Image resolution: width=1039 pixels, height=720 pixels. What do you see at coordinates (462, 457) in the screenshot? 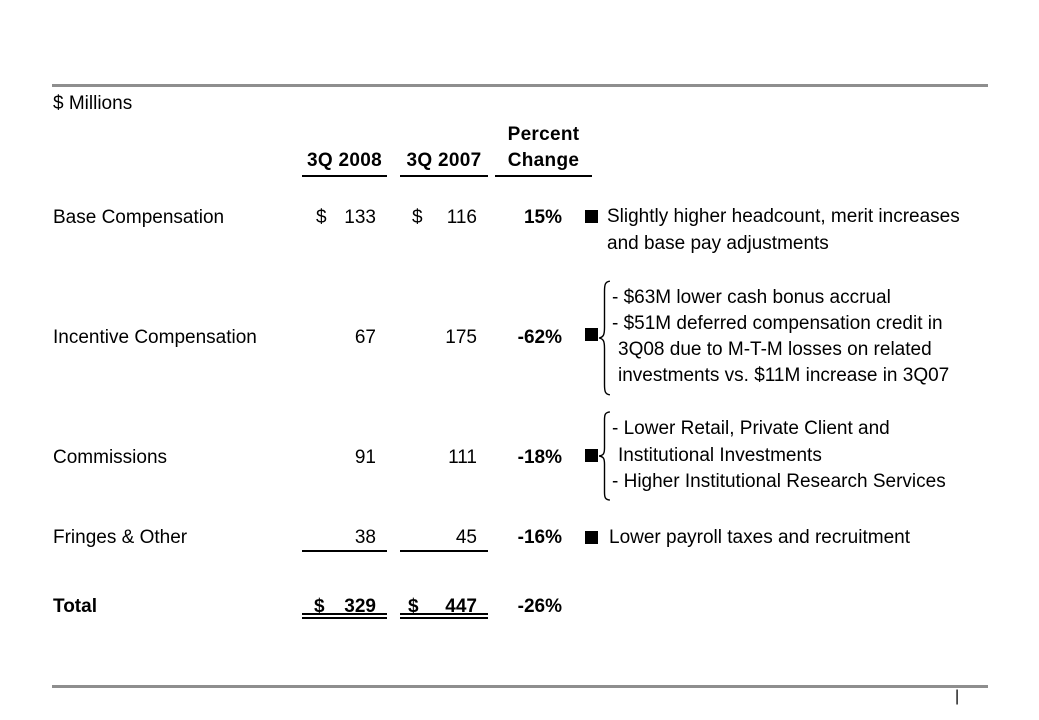
I see `value-2007-commissions: 111` at bounding box center [462, 457].